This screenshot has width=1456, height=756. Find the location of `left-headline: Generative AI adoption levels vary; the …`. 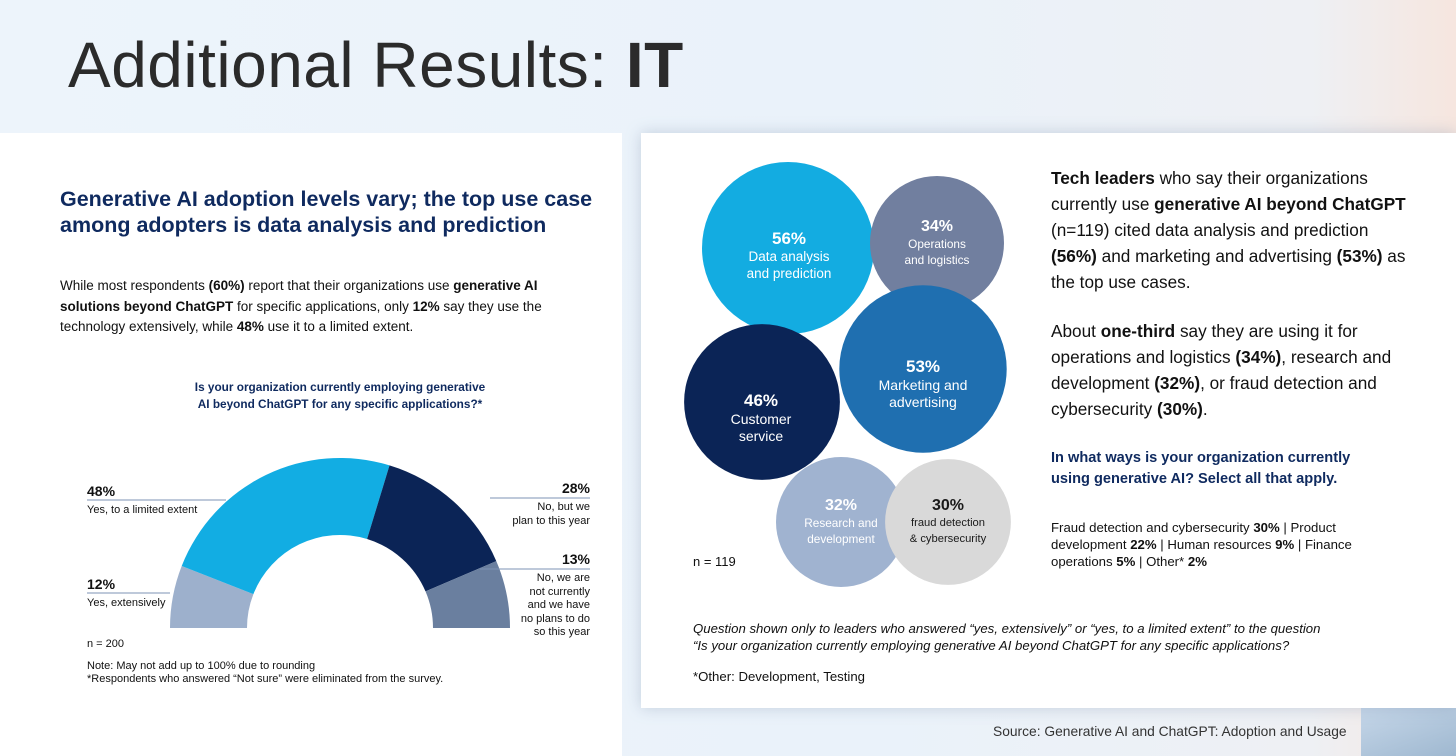

left-headline: Generative AI adoption levels vary; the … is located at coordinates (326, 212).